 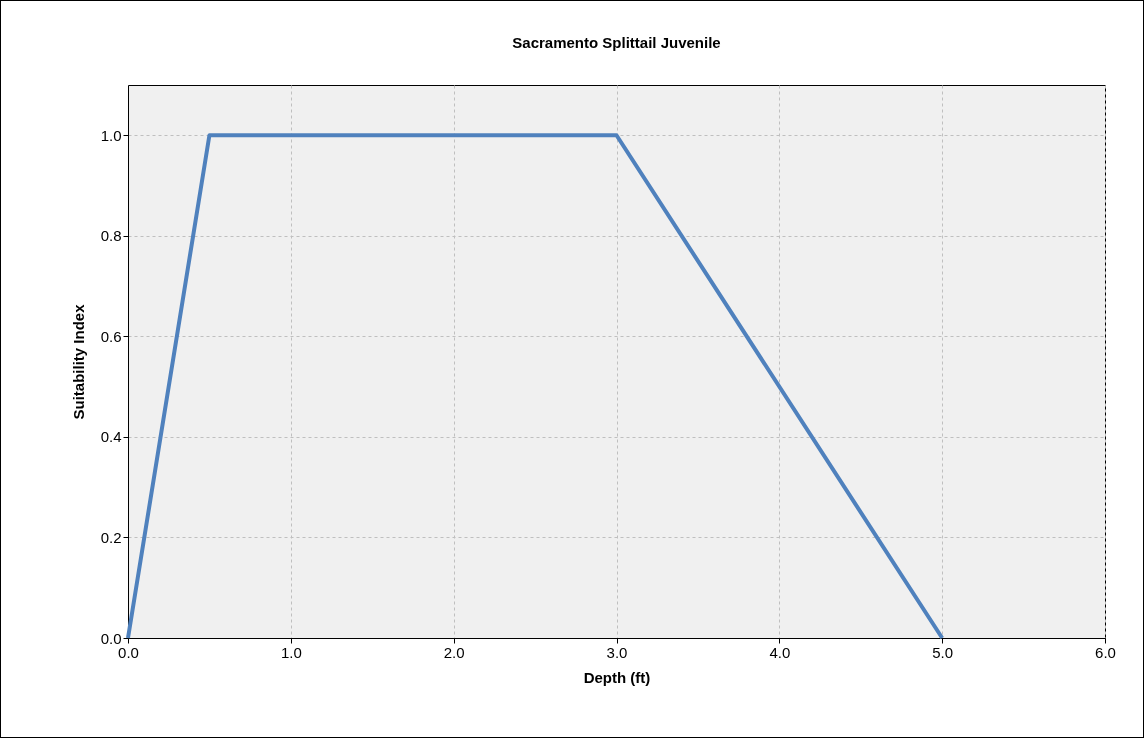 I want to click on x-tick-label: 4.0, so click(x=780, y=652).